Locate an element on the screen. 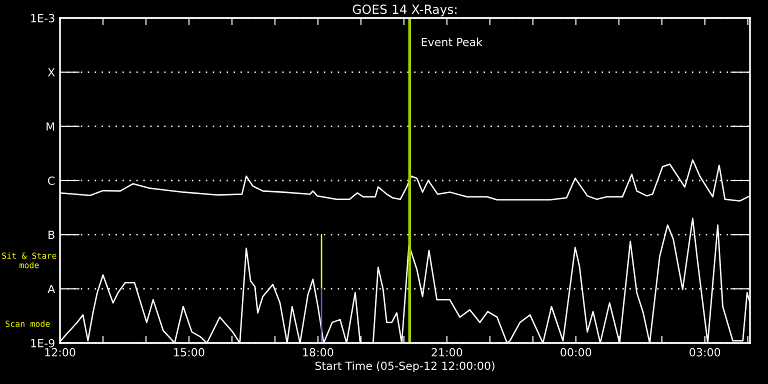 This screenshot has width=768, height=384. x-tick-label: 03:00 is located at coordinates (705, 352).